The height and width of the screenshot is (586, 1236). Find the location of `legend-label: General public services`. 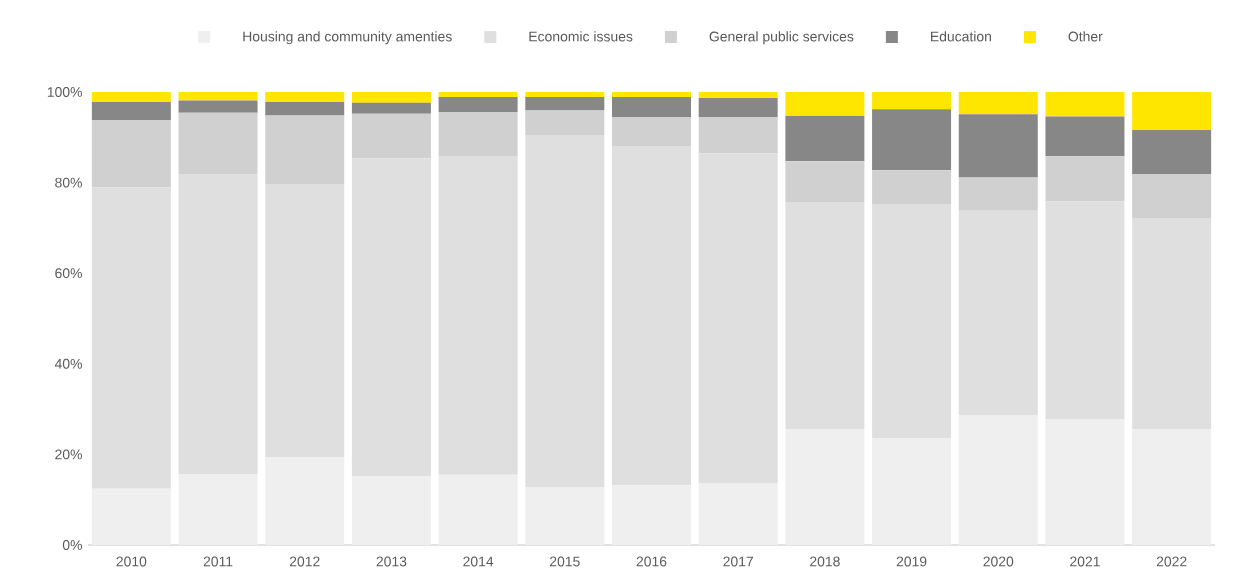

legend-label: General public services is located at coordinates (781, 38).